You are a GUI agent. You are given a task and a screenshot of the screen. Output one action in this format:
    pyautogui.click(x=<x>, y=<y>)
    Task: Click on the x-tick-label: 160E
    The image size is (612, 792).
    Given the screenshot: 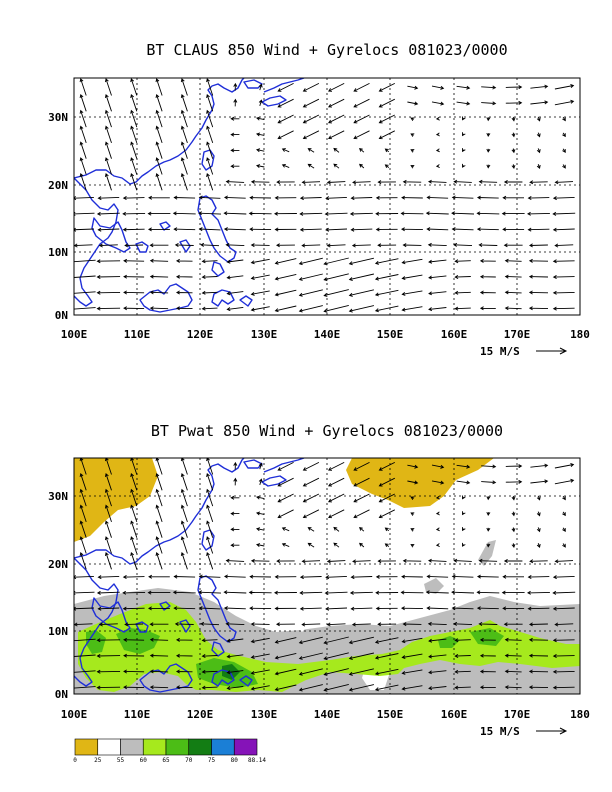 What is the action you would take?
    pyautogui.click(x=454, y=714)
    